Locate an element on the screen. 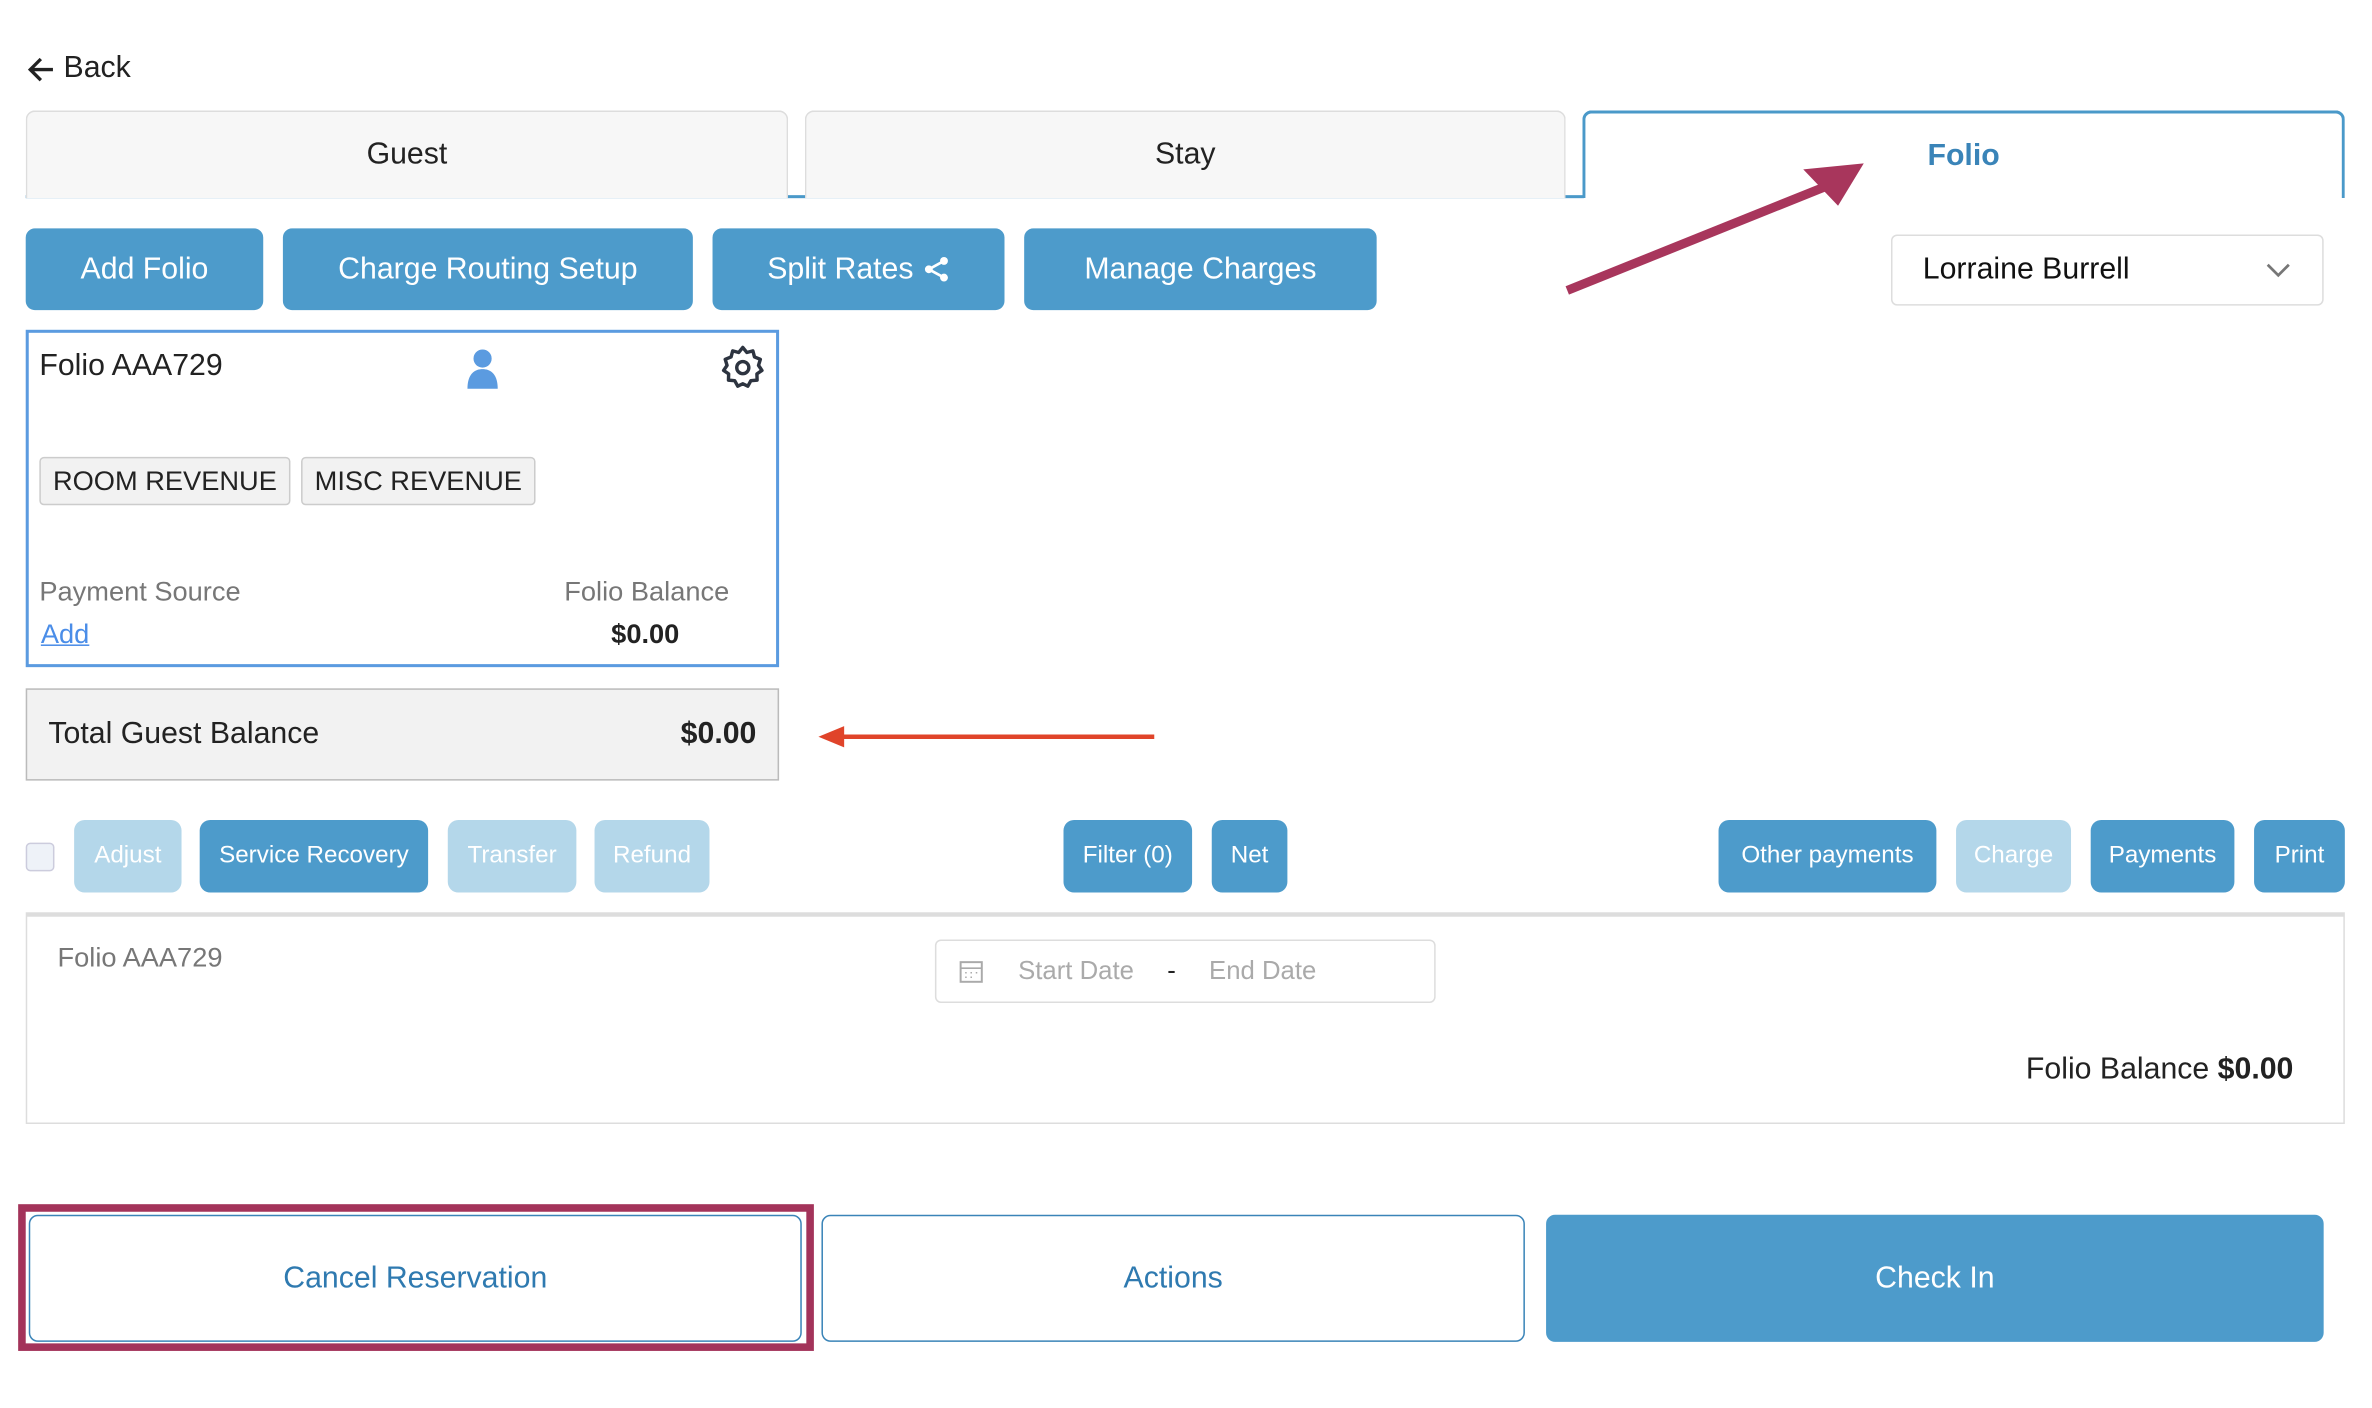 This screenshot has width=2372, height=1408. panel-folio-balance: Folio Balance $0.00 is located at coordinates (2159, 1070).